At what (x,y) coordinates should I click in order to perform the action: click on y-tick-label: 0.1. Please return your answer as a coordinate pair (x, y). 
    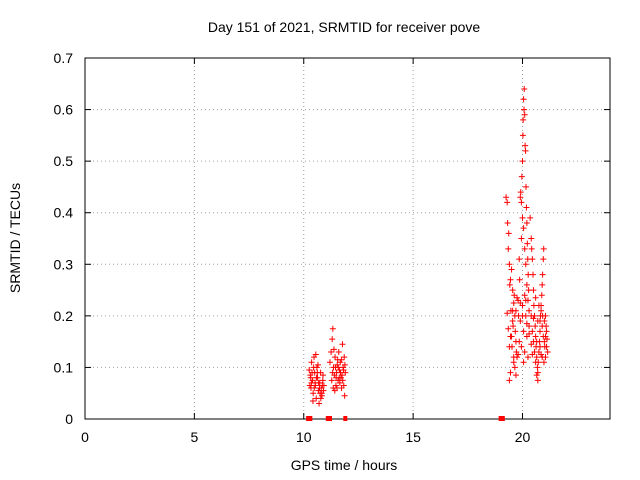
    Looking at the image, I should click on (64, 367).